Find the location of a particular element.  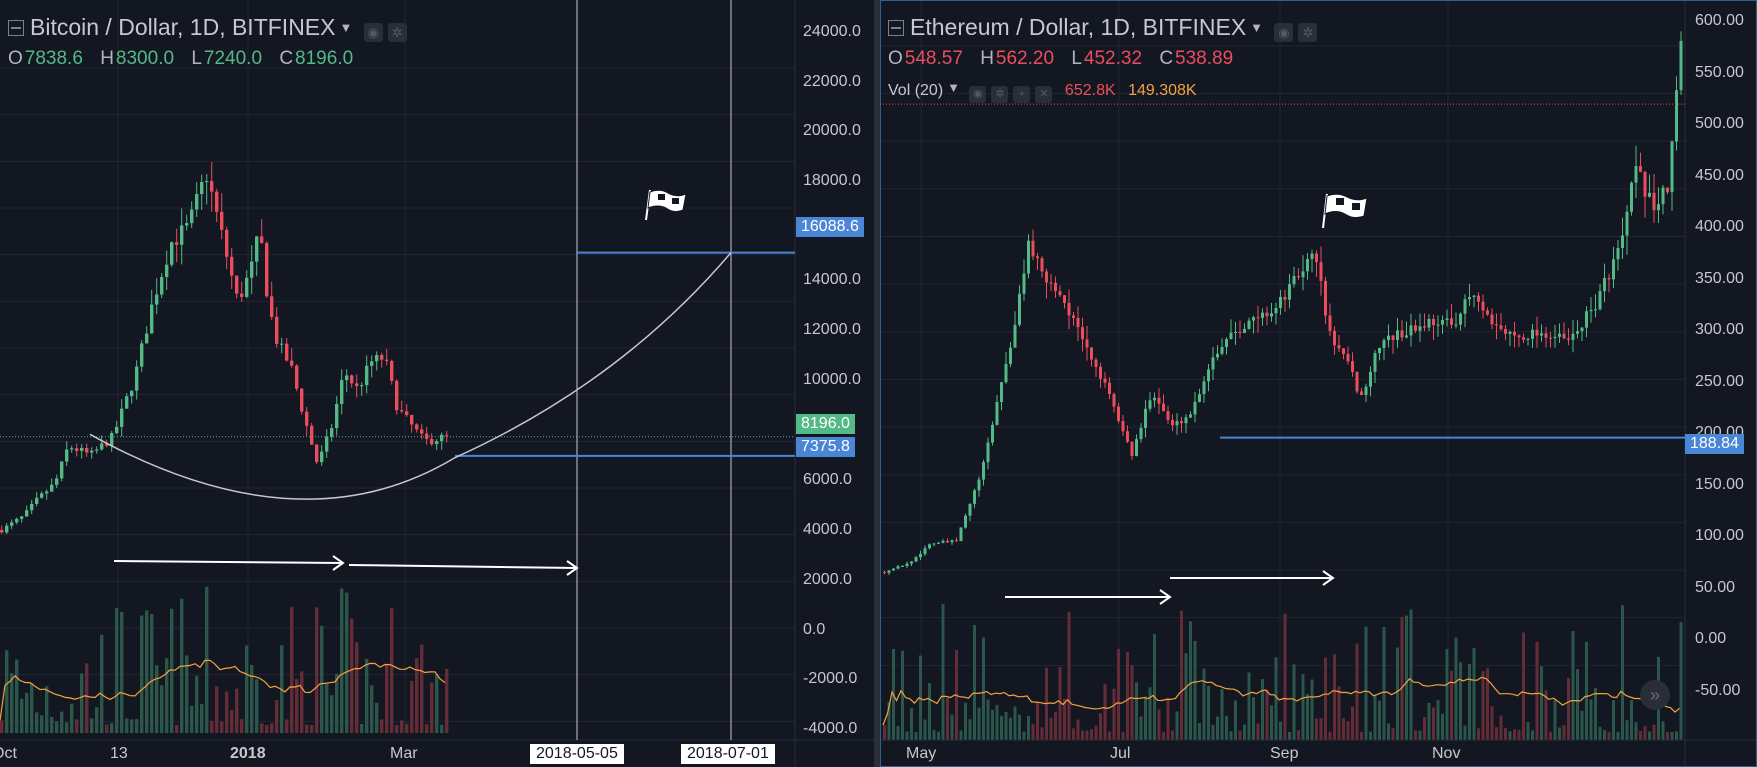

volume-label: Vol (20) is located at coordinates (916, 90).